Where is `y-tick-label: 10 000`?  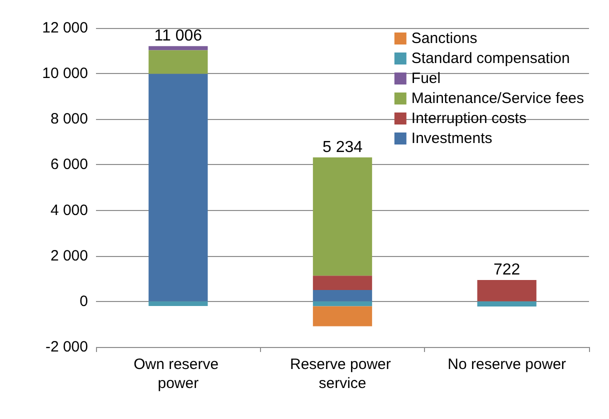 y-tick-label: 10 000 is located at coordinates (65, 73).